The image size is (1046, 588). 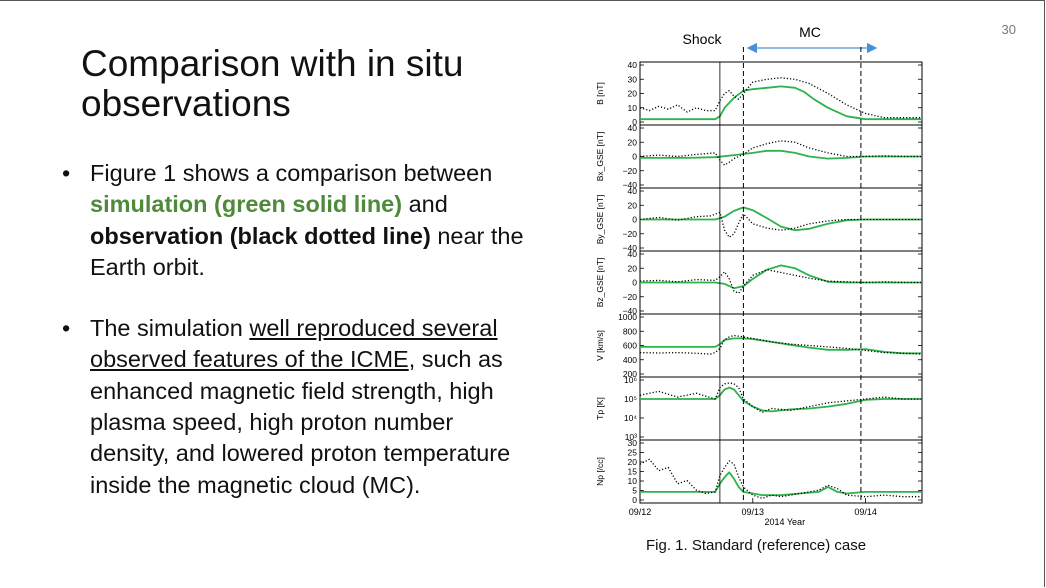 I want to click on y-axis-label: By_GSE [nT], so click(x=600, y=220).